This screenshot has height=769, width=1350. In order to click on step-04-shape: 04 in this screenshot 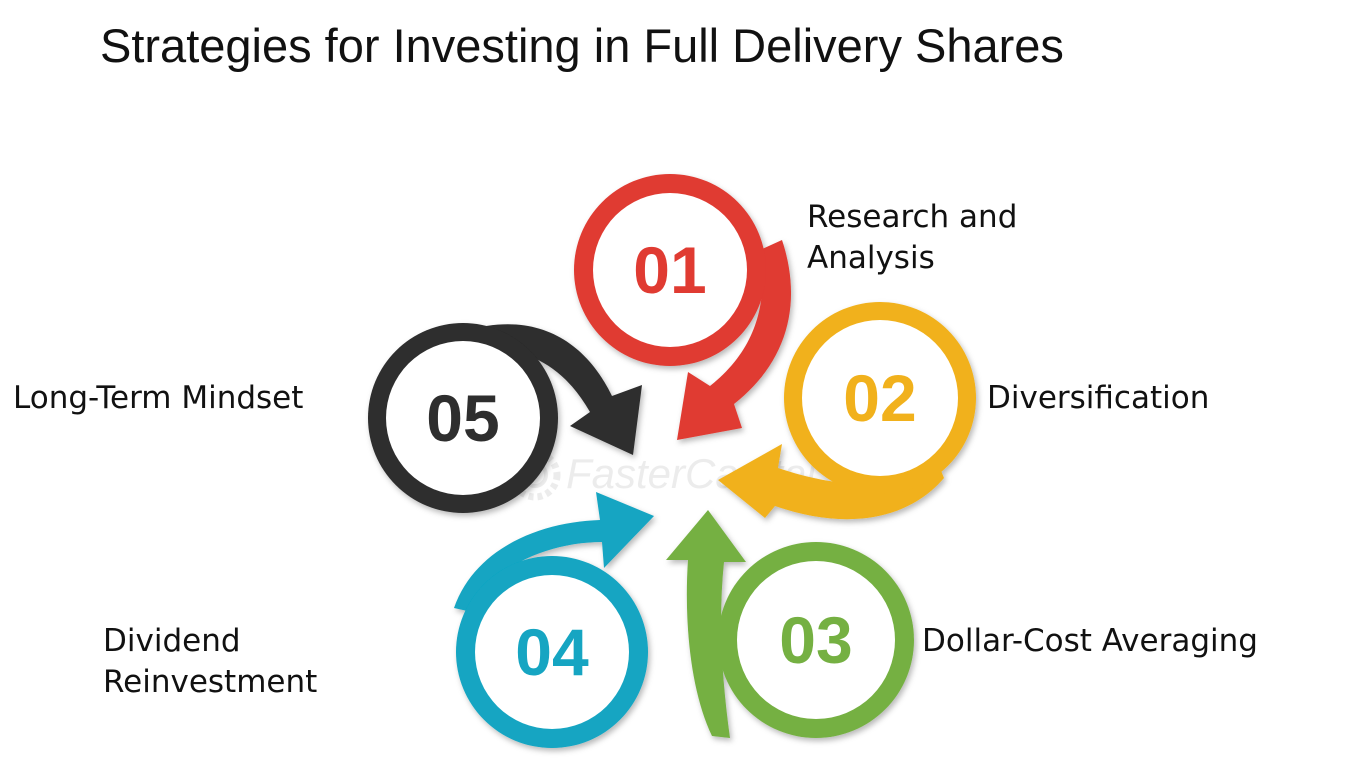, I will do `click(554, 620)`.